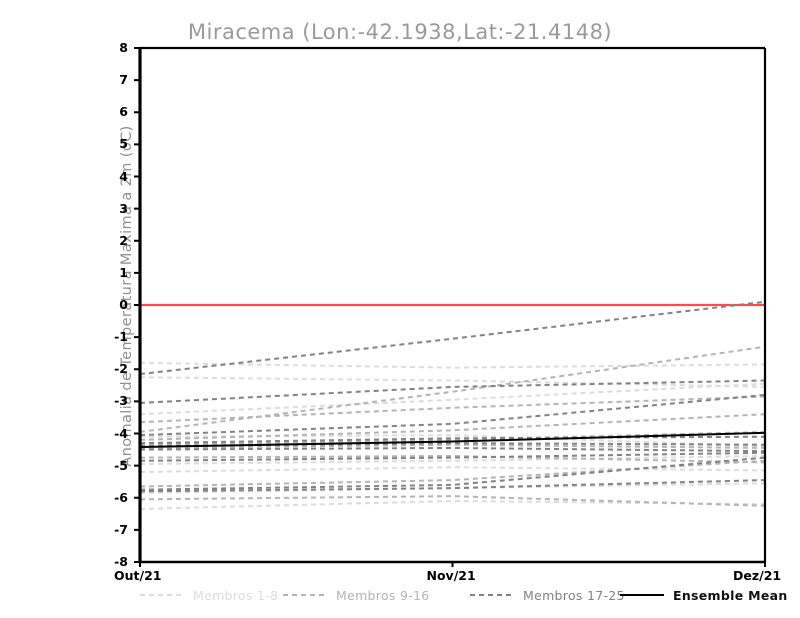 Image resolution: width=800 pixels, height=618 pixels. I want to click on y-tick-label: 8, so click(123, 47).